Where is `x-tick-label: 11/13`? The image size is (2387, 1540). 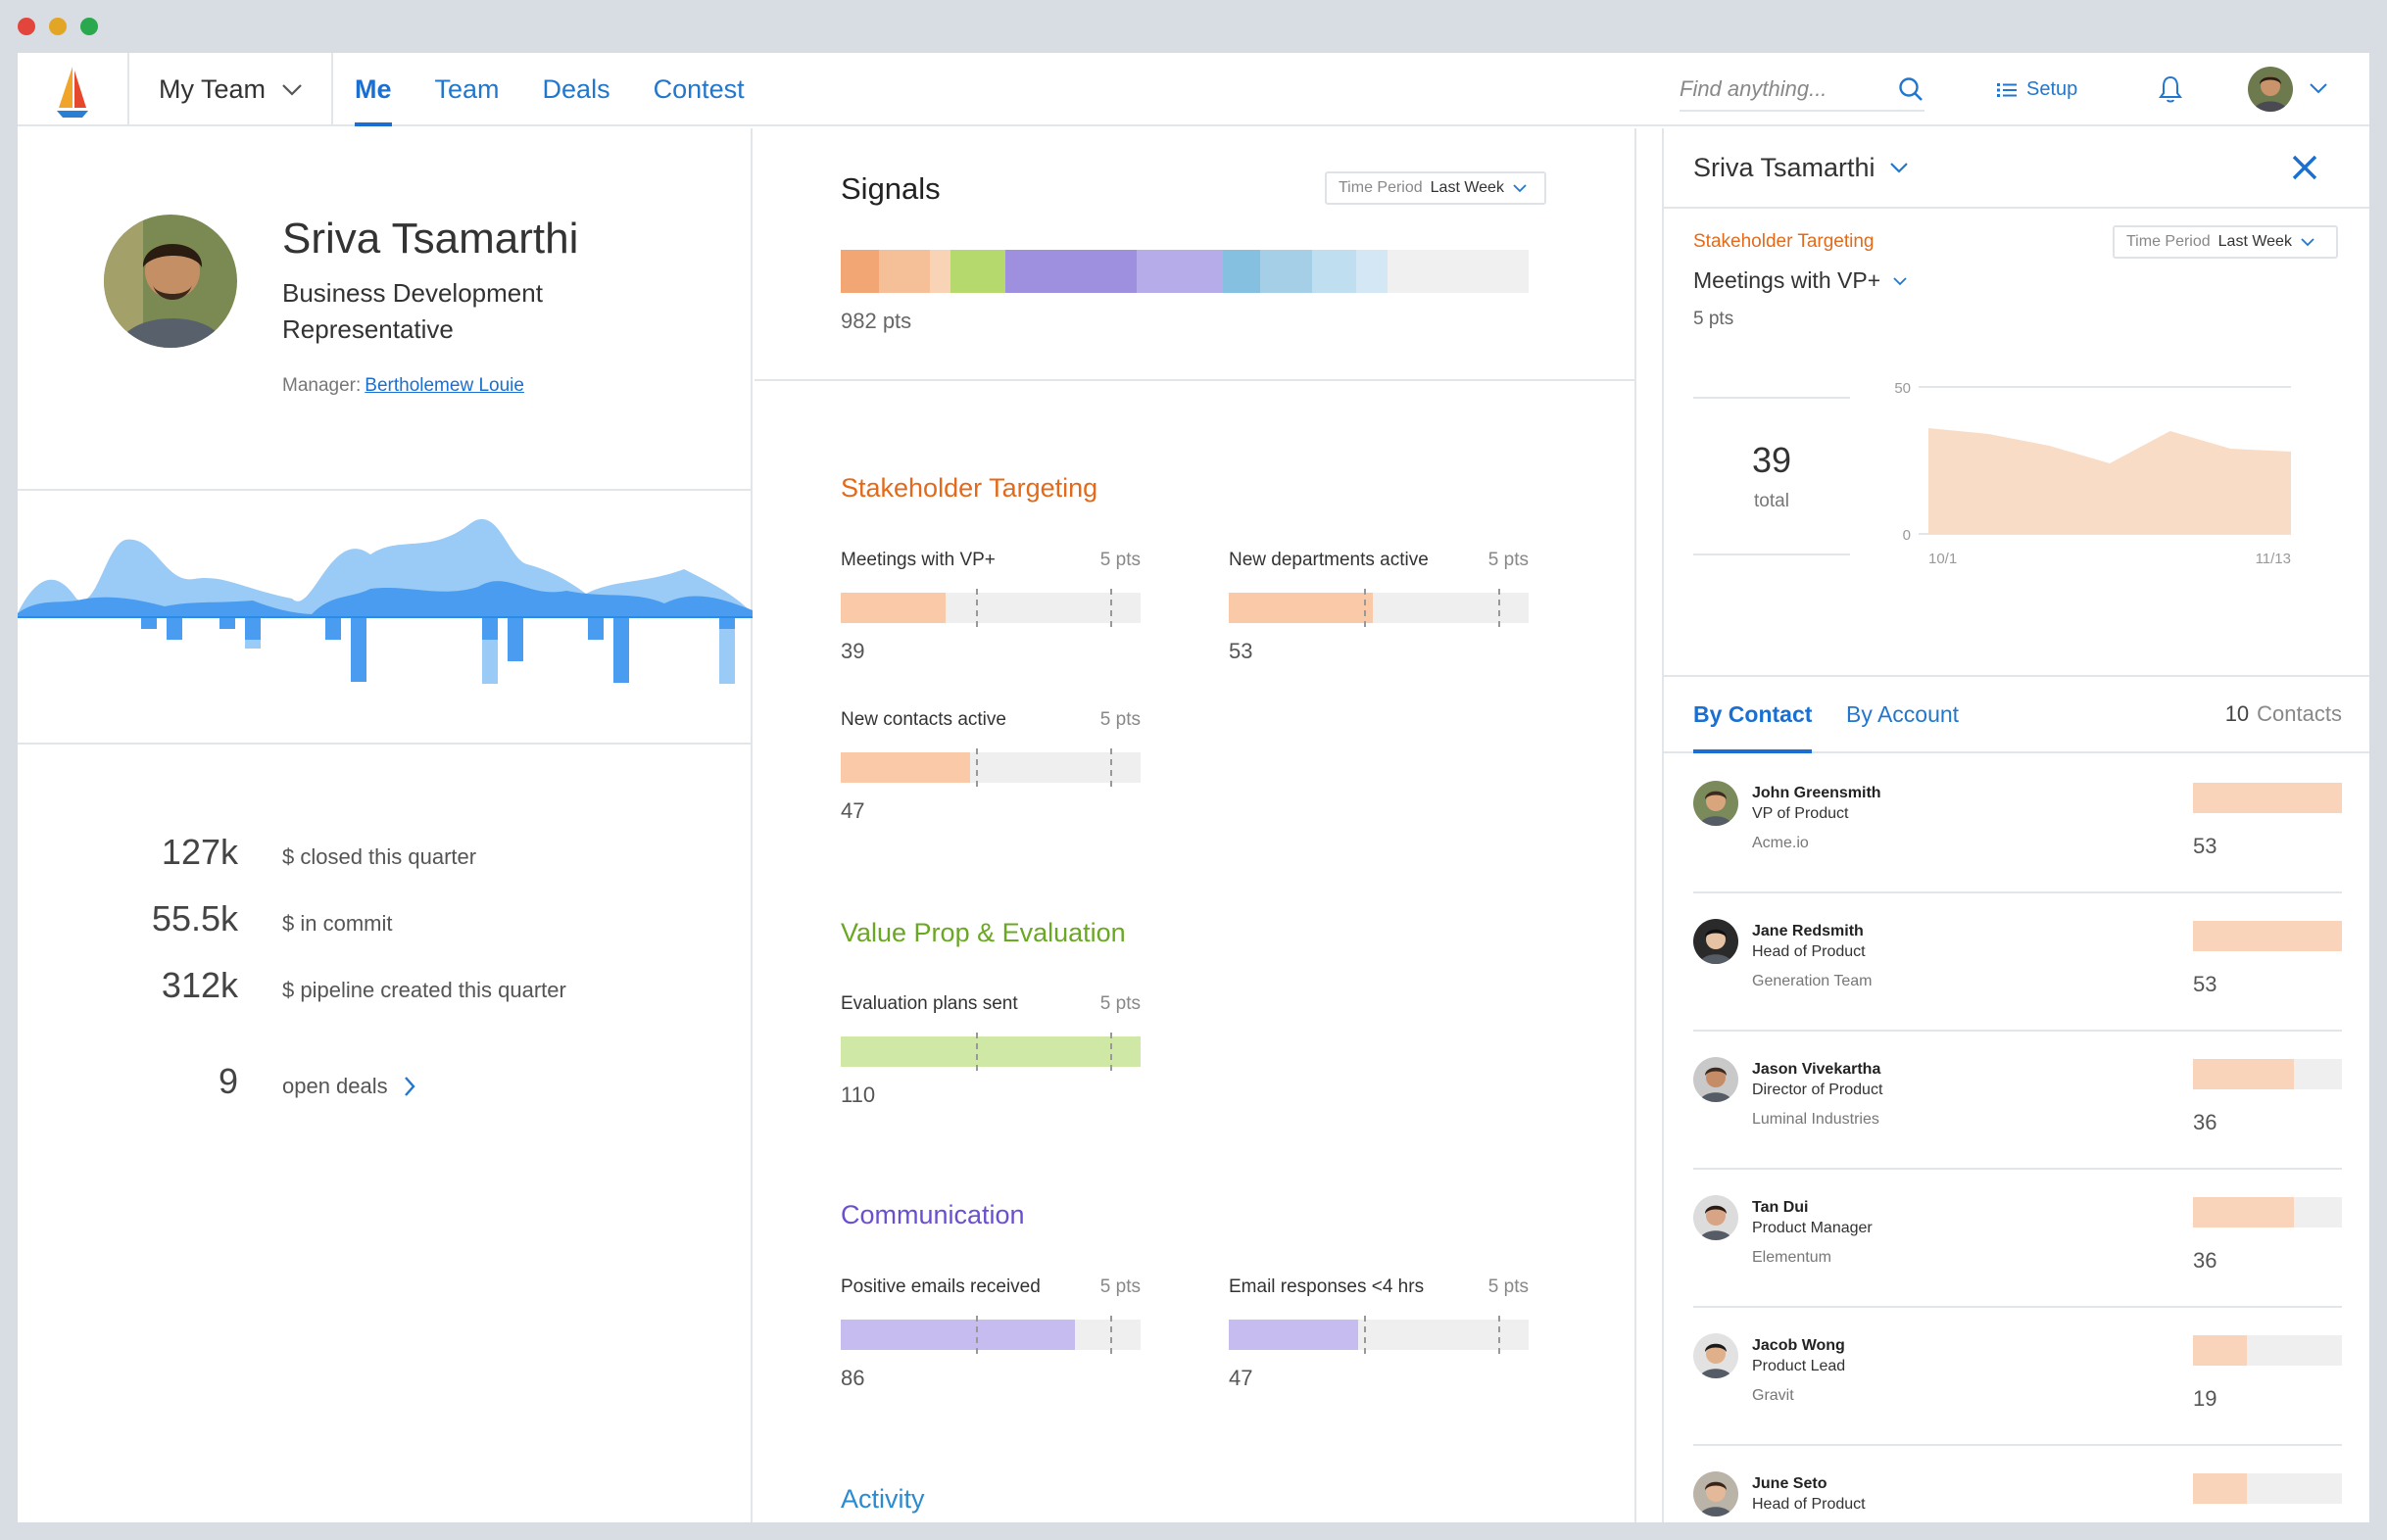 x-tick-label: 11/13 is located at coordinates (2273, 559).